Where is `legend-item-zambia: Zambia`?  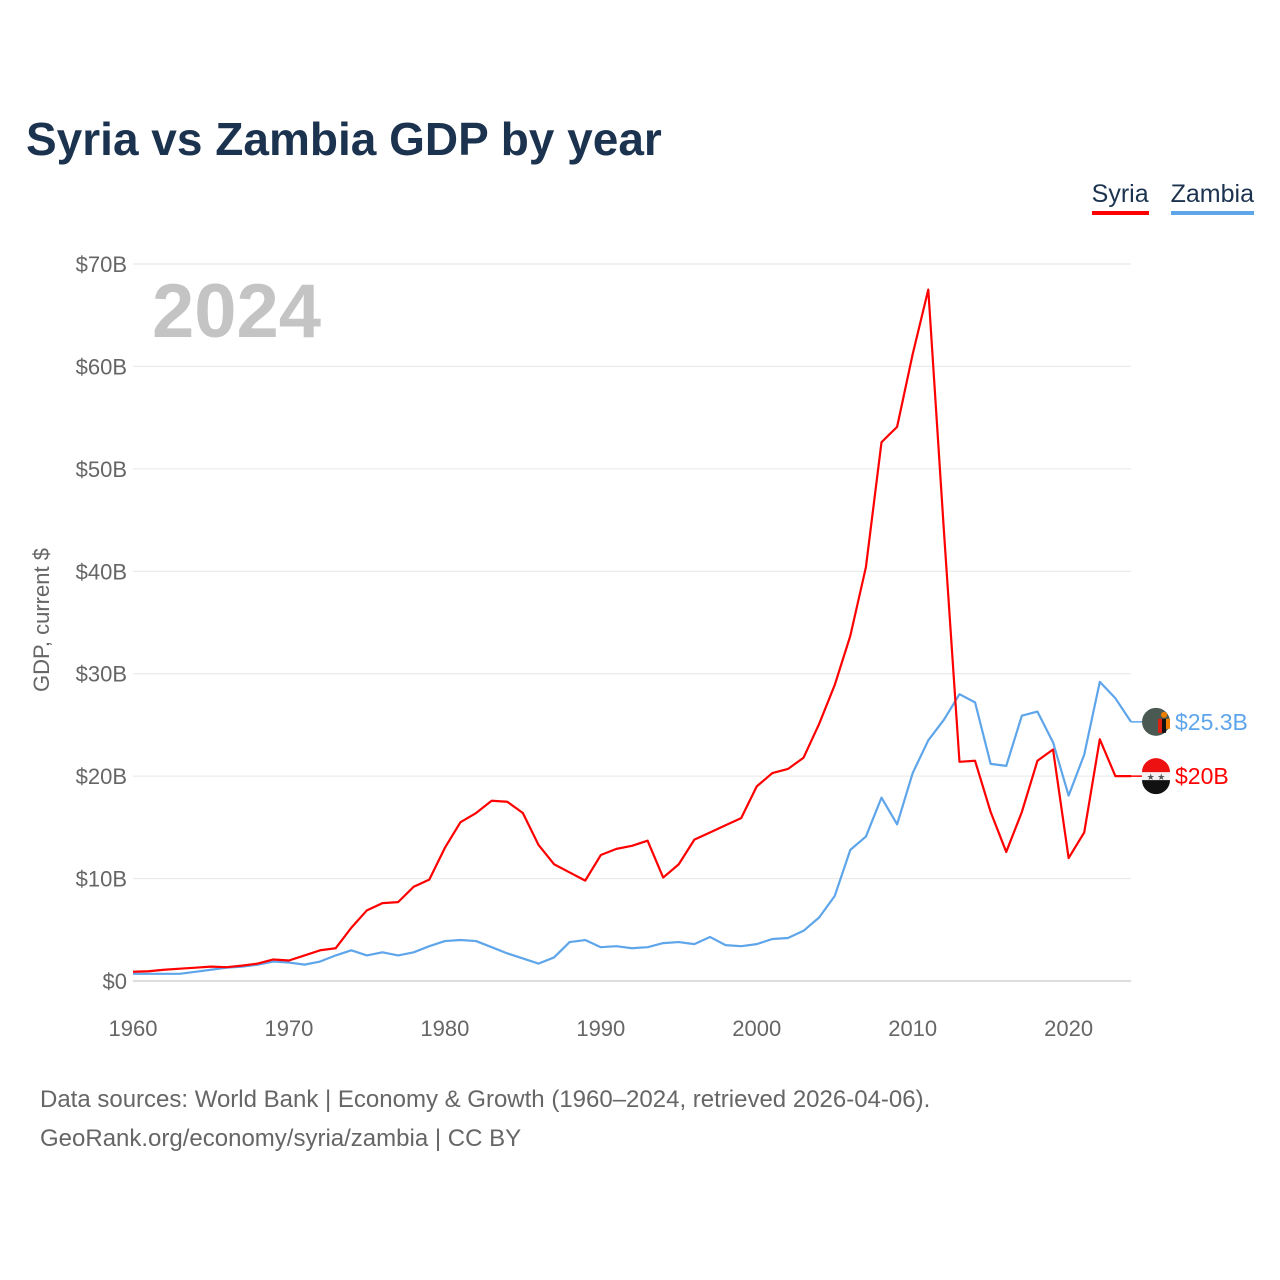 legend-item-zambia: Zambia is located at coordinates (1212, 197).